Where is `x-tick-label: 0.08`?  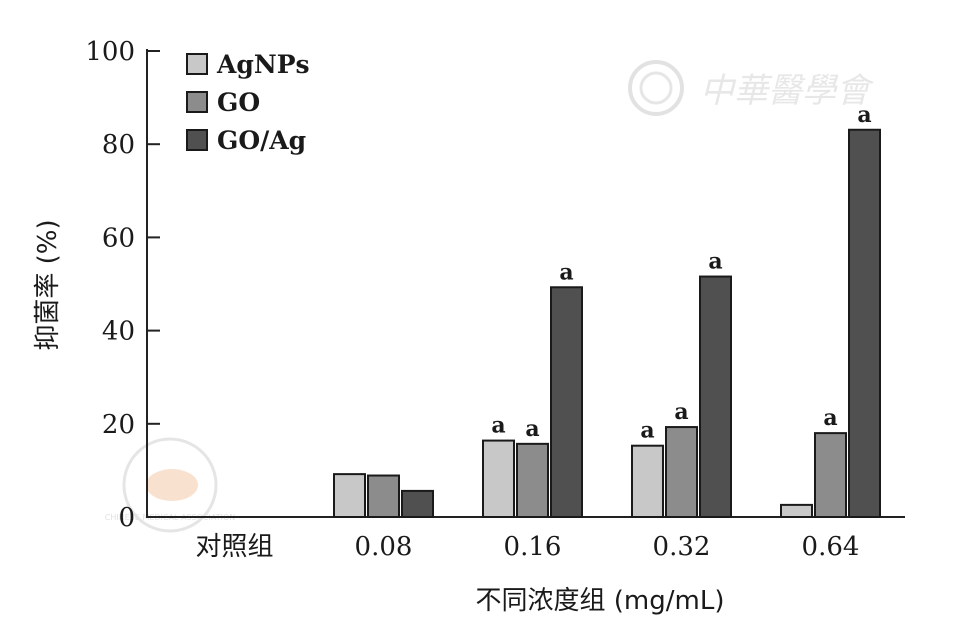 x-tick-label: 0.08 is located at coordinates (384, 547).